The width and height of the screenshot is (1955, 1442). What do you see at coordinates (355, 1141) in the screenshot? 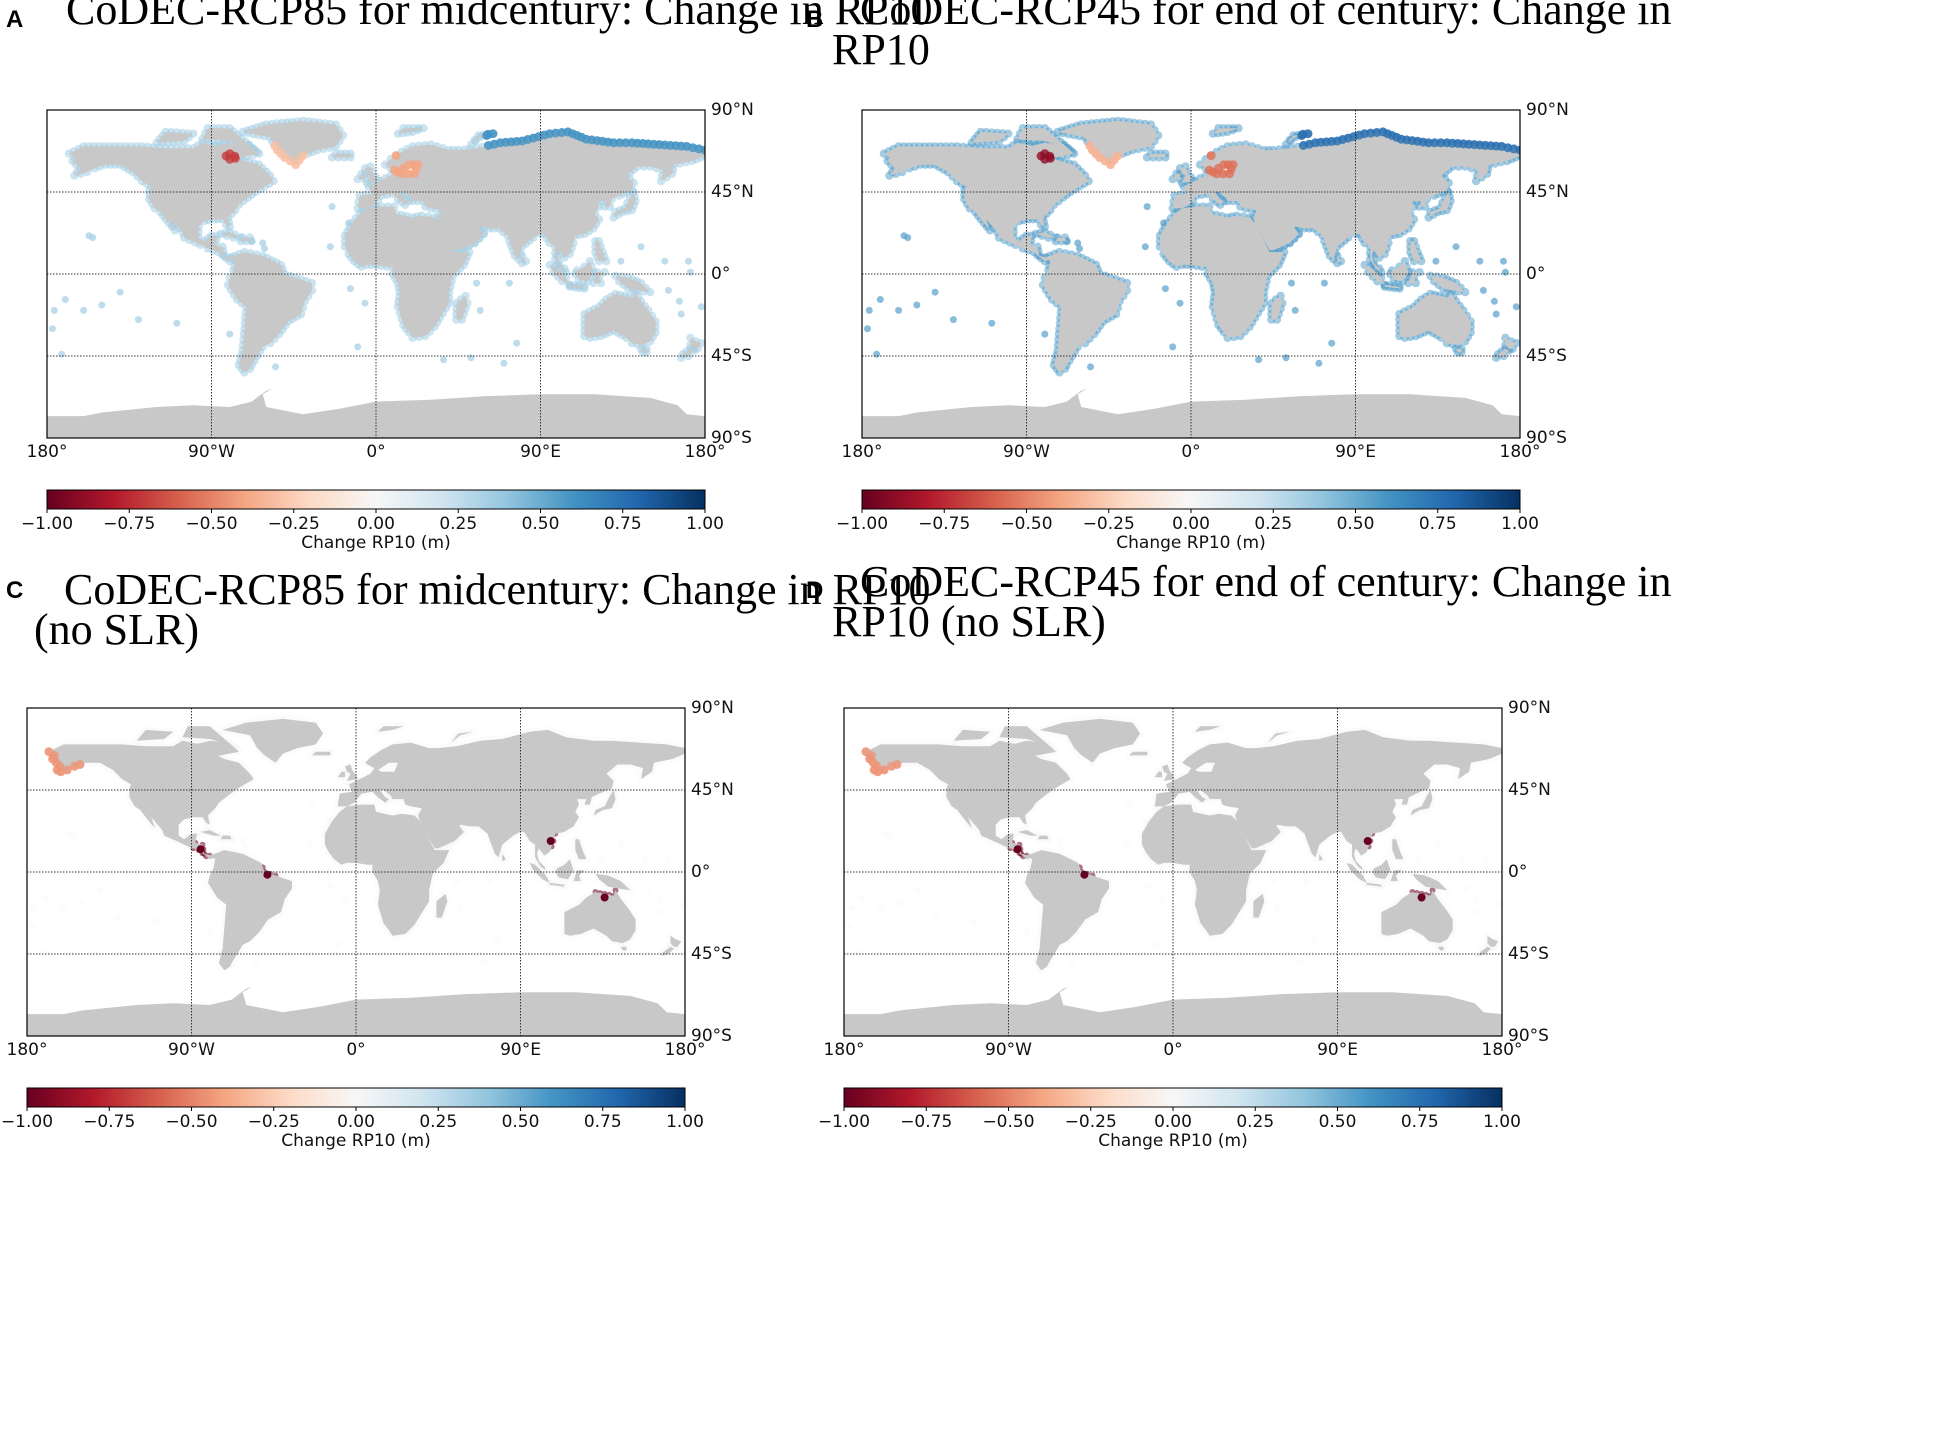
I see `colorbar-label: Change RP10 (m)` at bounding box center [355, 1141].